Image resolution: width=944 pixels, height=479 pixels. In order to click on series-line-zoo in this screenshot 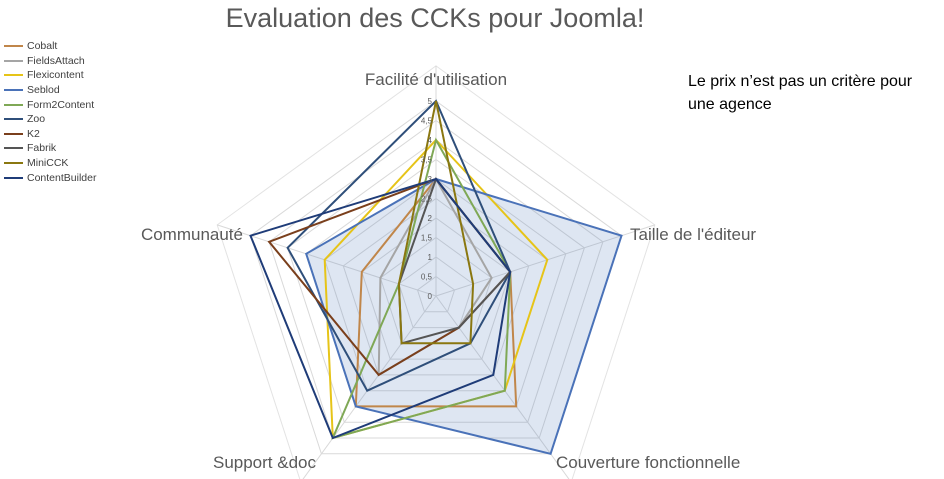, I will do `click(399, 245)`.